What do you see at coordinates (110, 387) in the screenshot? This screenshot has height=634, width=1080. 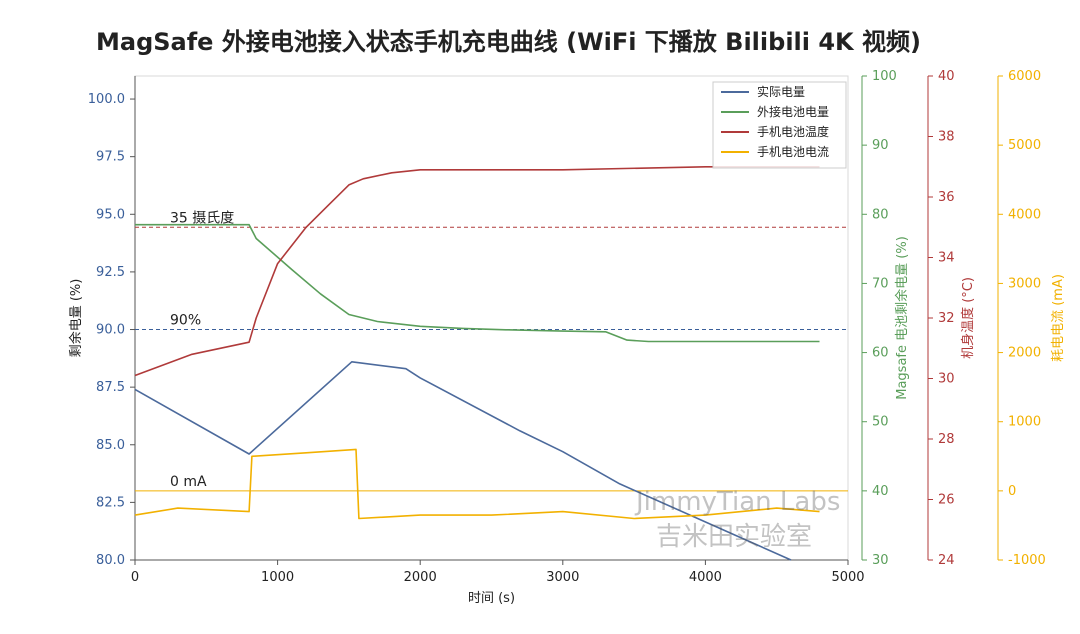 I see `y1-tick-label: 87.5` at bounding box center [110, 387].